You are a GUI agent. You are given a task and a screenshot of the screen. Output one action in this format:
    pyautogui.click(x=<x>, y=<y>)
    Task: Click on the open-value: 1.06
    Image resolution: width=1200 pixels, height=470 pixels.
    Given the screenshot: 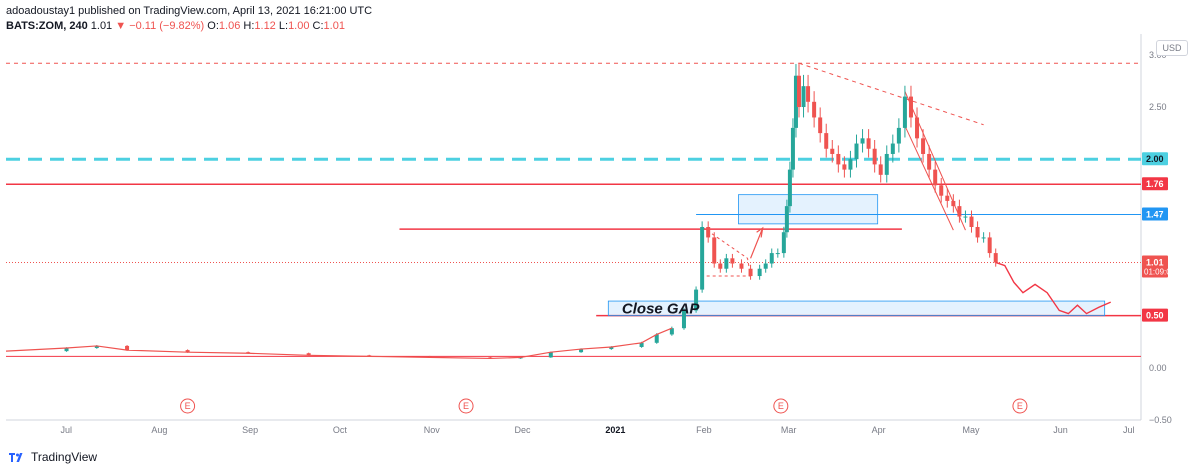 What is the action you would take?
    pyautogui.click(x=229, y=26)
    